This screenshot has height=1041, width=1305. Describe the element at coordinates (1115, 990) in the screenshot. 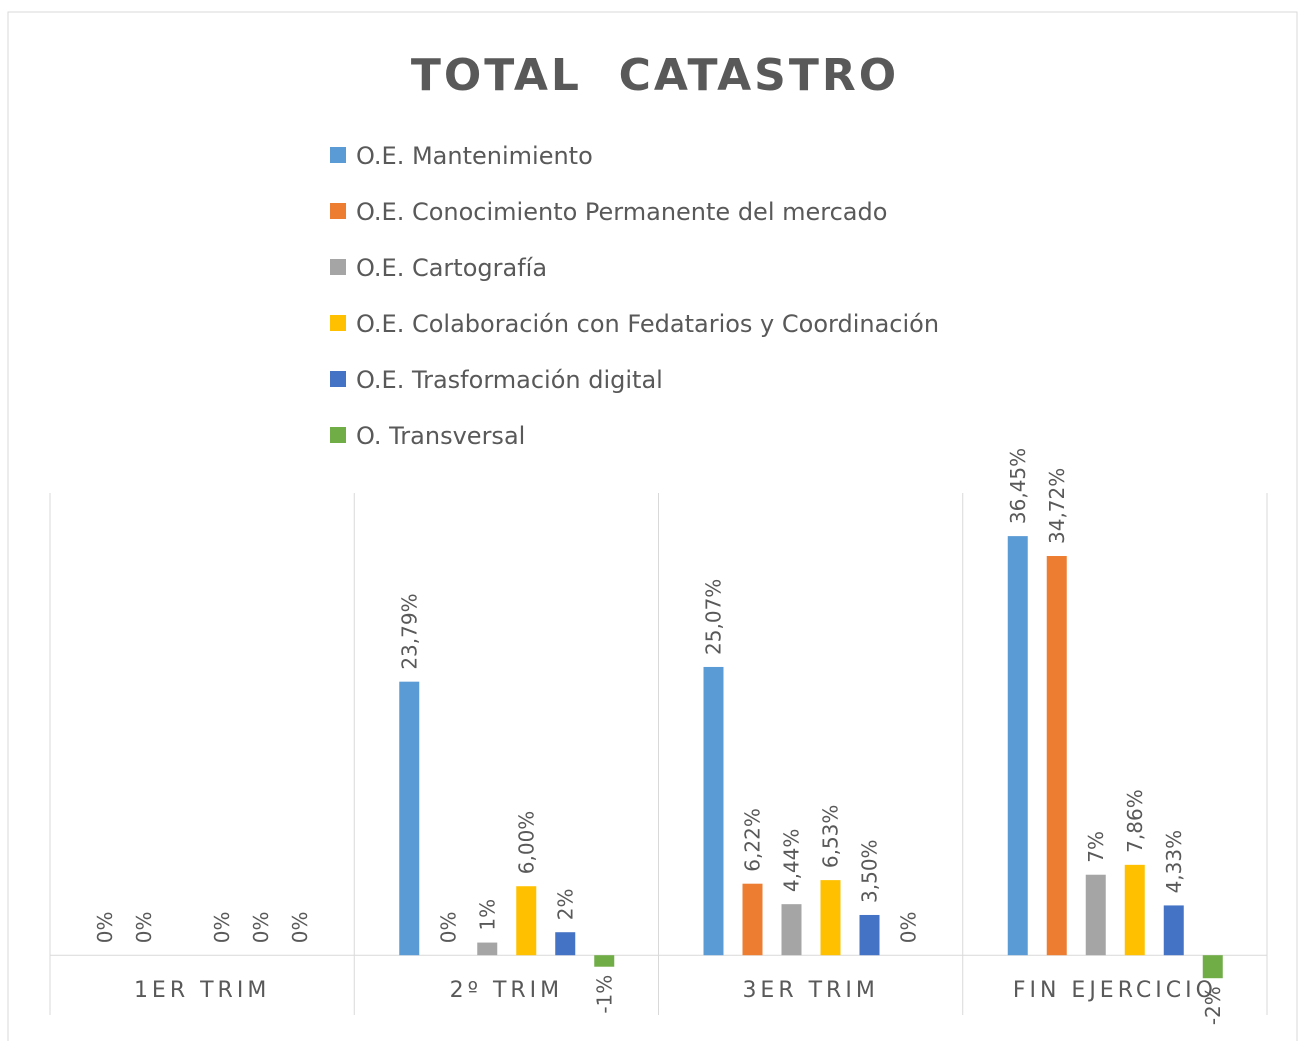

I see `x-tick-label: FIN EJERCICIO` at that location.